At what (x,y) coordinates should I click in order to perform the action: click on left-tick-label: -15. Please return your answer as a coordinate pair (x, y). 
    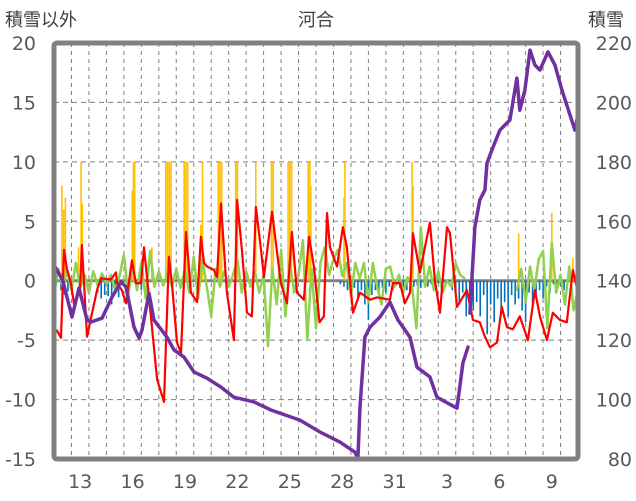
    Looking at the image, I should click on (20, 460).